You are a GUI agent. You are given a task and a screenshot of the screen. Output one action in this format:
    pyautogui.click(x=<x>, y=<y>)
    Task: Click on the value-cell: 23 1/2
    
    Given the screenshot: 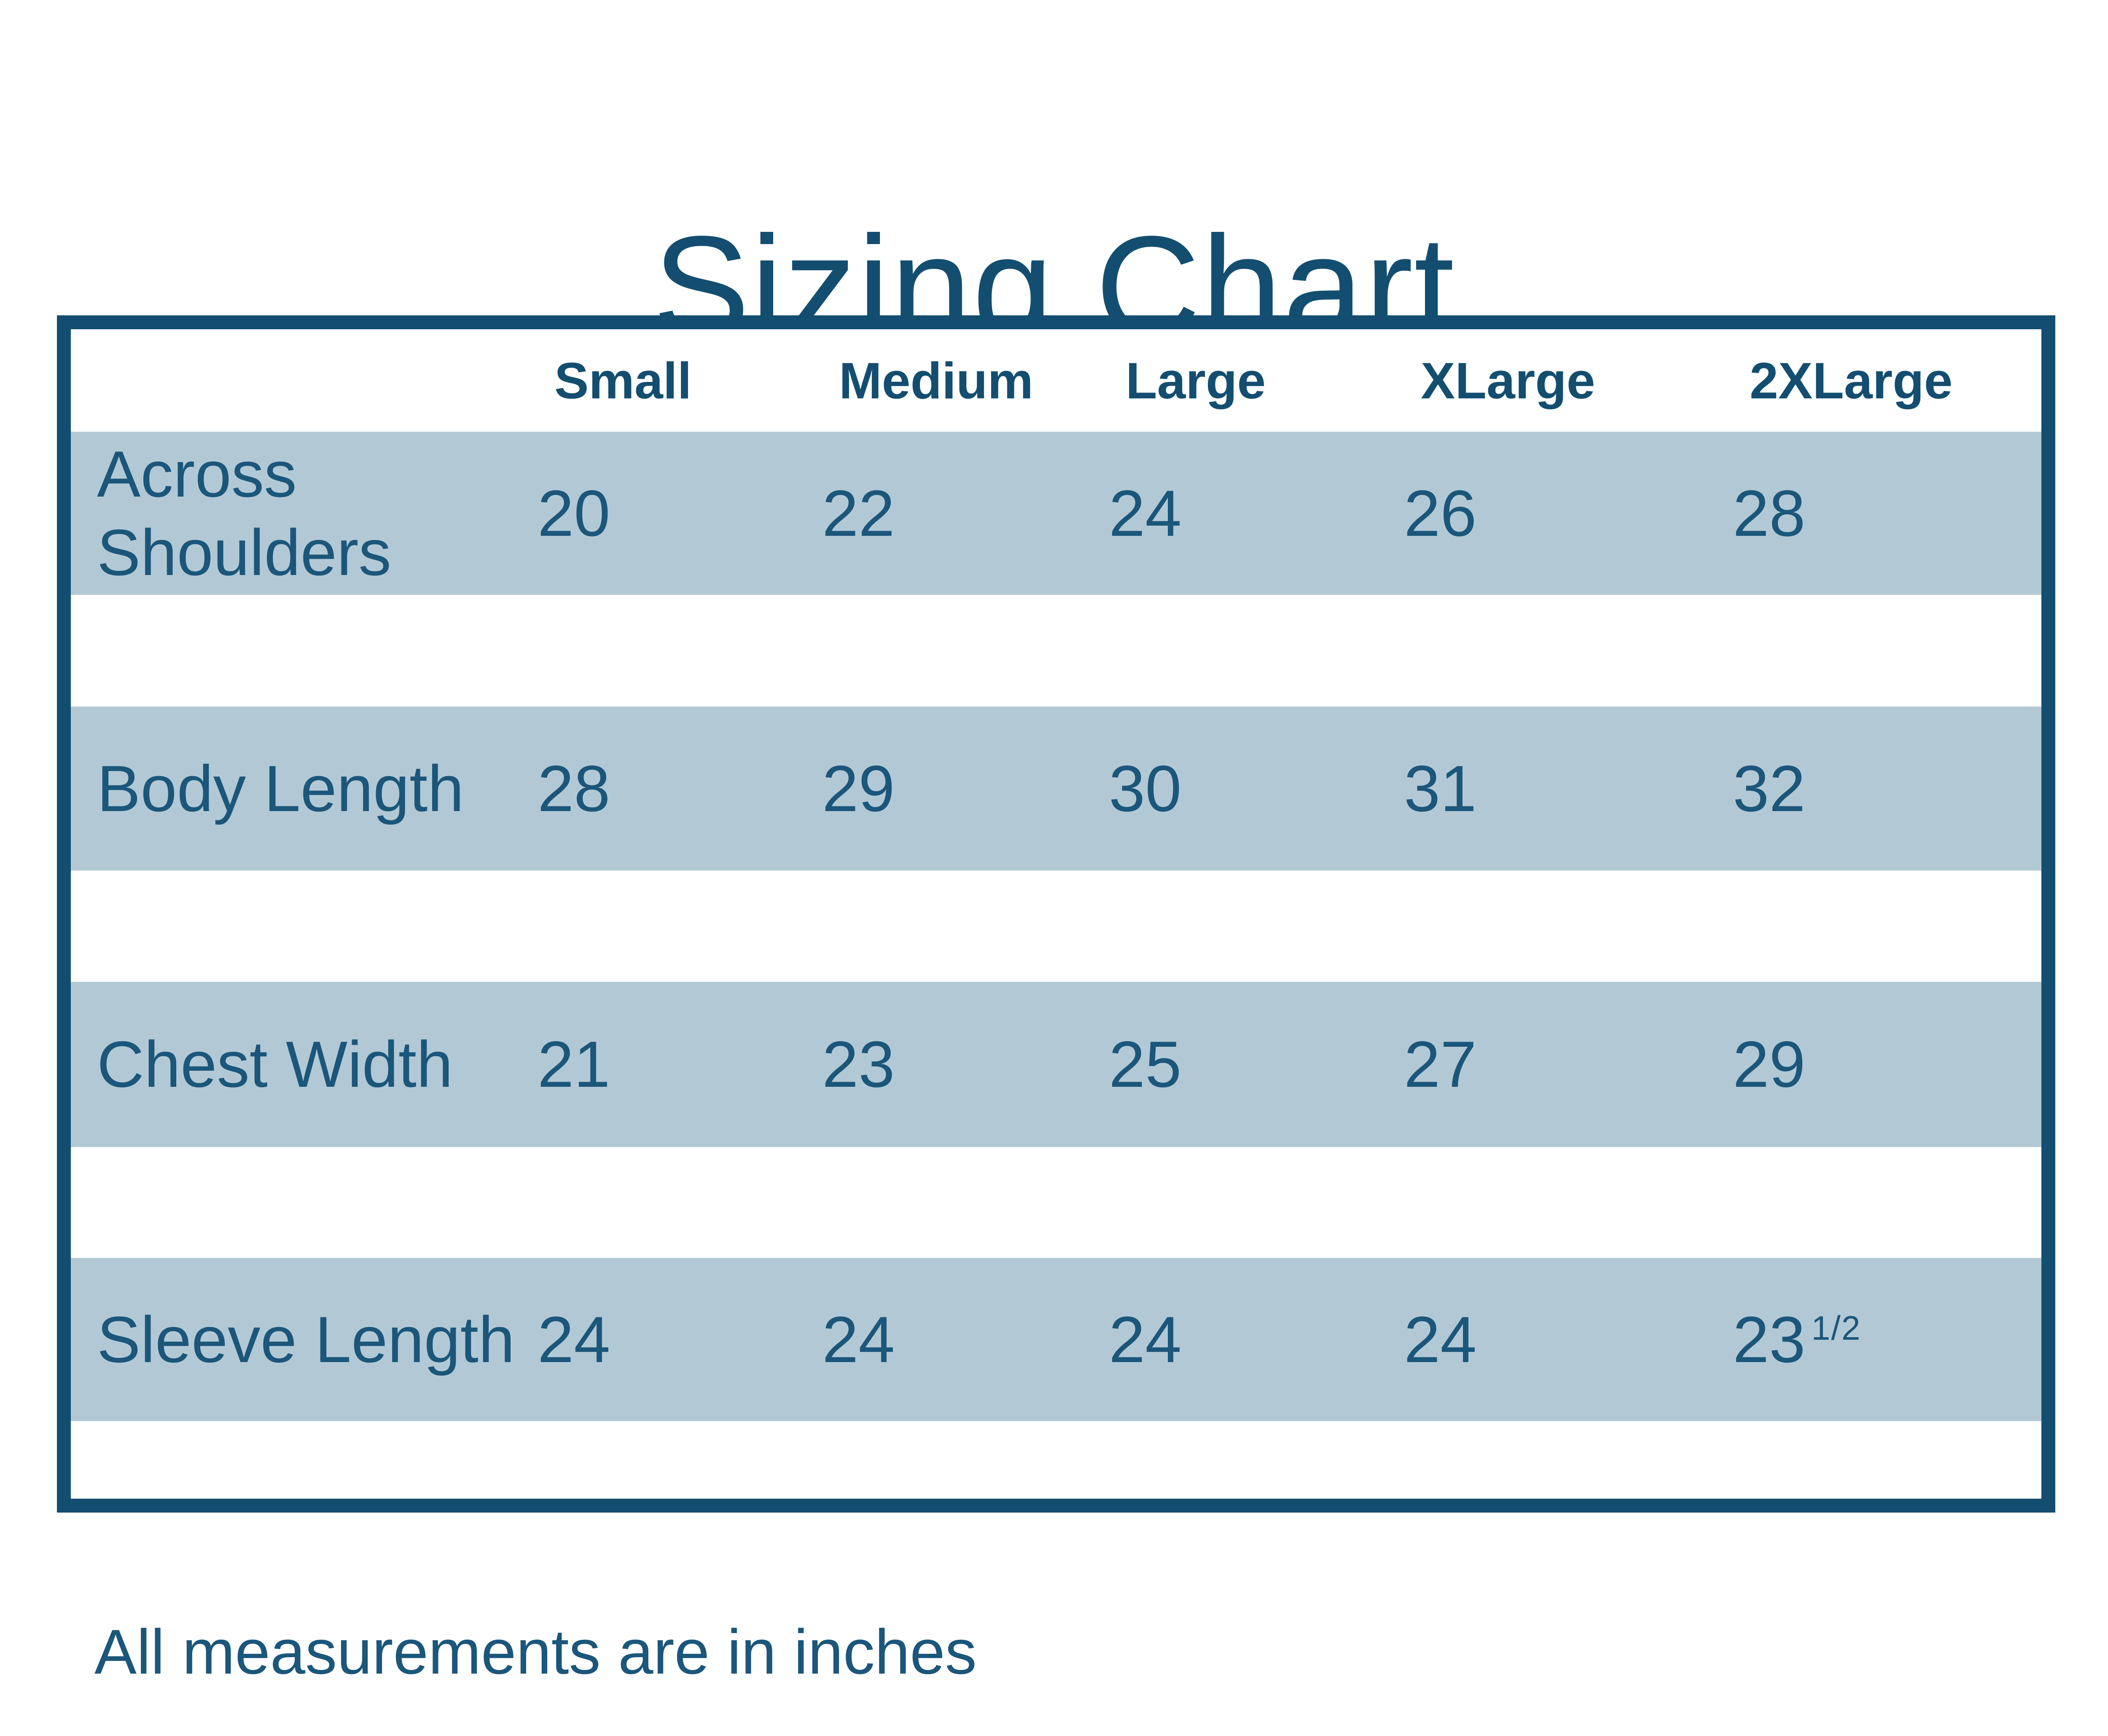 What is the action you would take?
    pyautogui.click(x=1887, y=1339)
    